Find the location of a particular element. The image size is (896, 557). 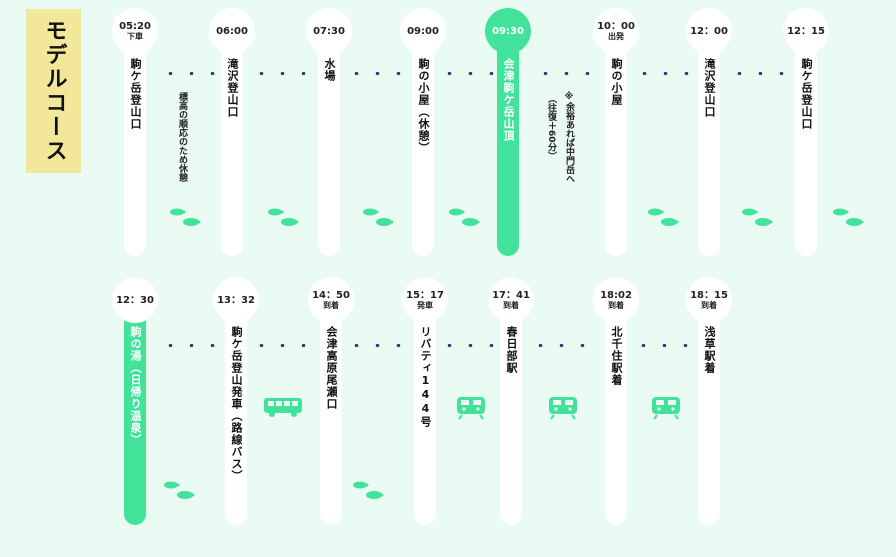

time-badge: 09:00 is located at coordinates (423, 31).